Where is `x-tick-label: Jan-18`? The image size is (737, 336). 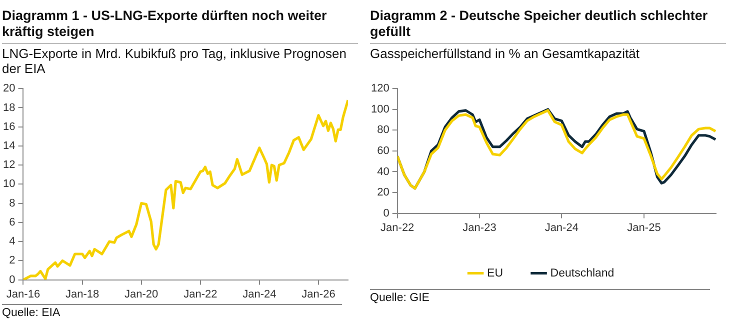 x-tick-label: Jan-18 is located at coordinates (83, 294).